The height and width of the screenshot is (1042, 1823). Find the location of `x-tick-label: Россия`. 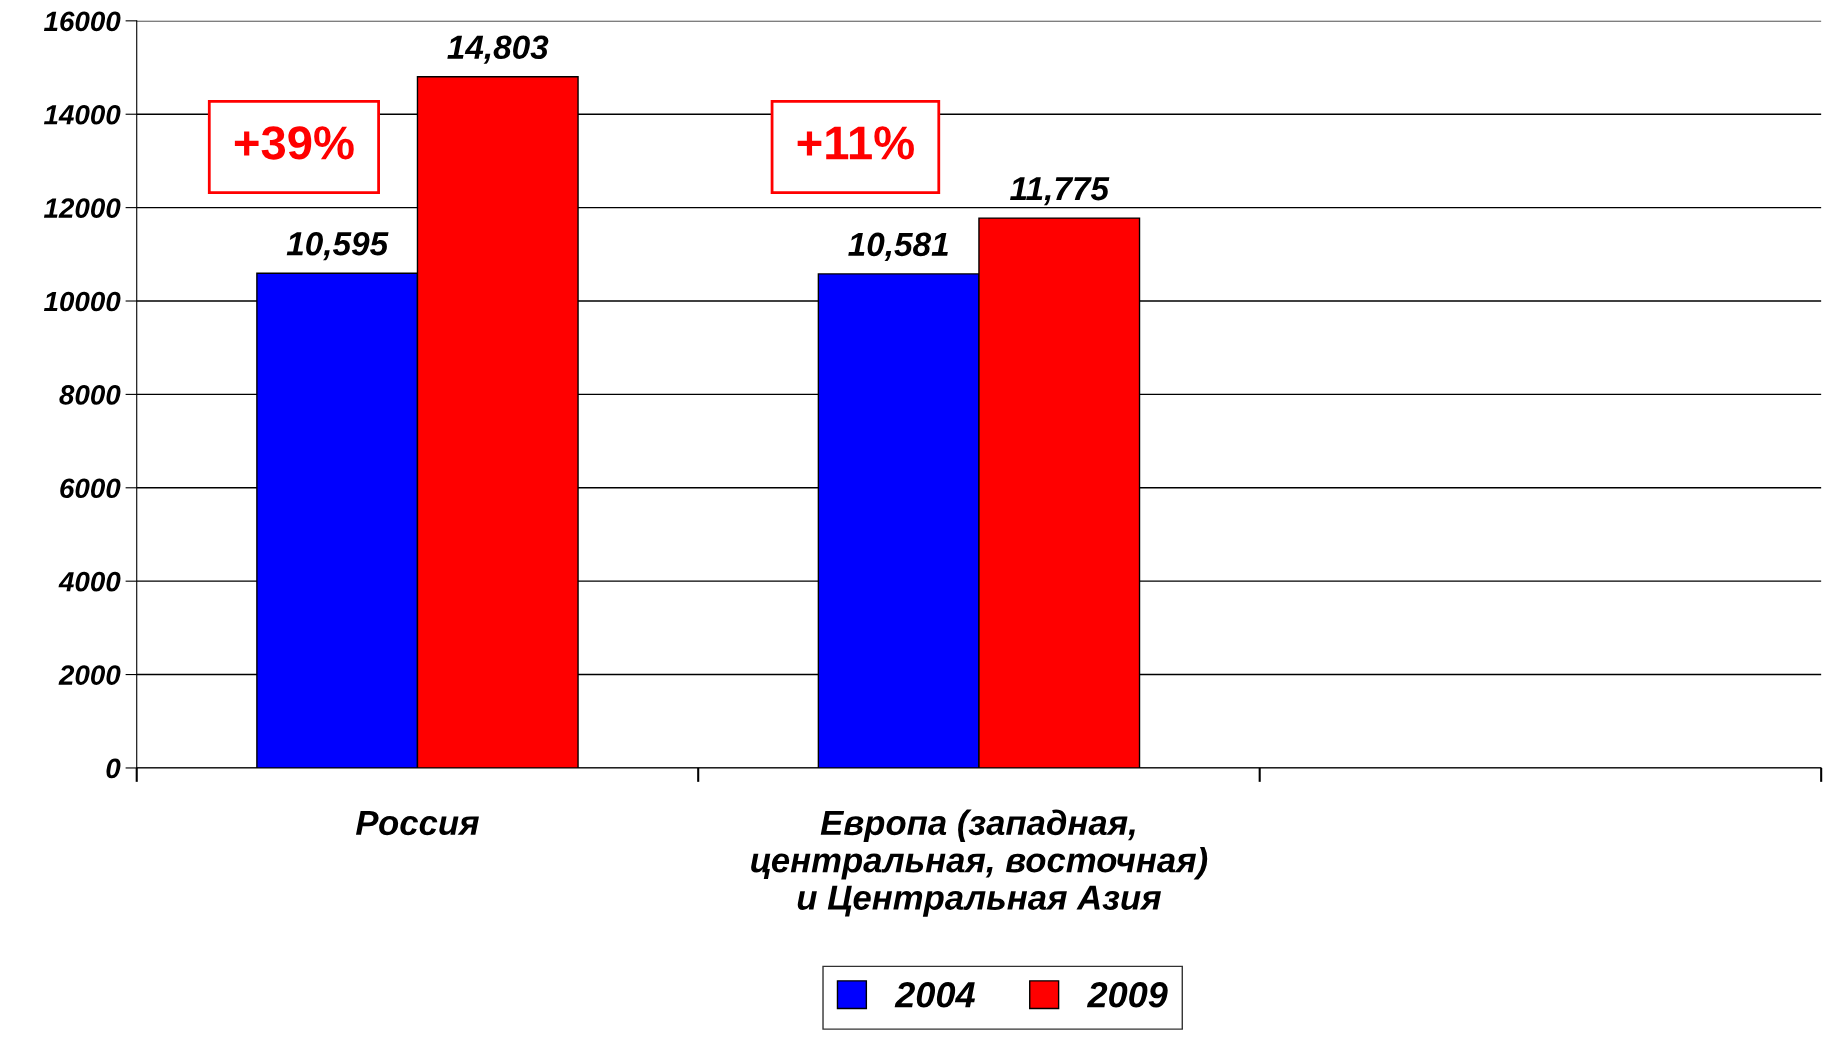

x-tick-label: Россия is located at coordinates (417, 823).